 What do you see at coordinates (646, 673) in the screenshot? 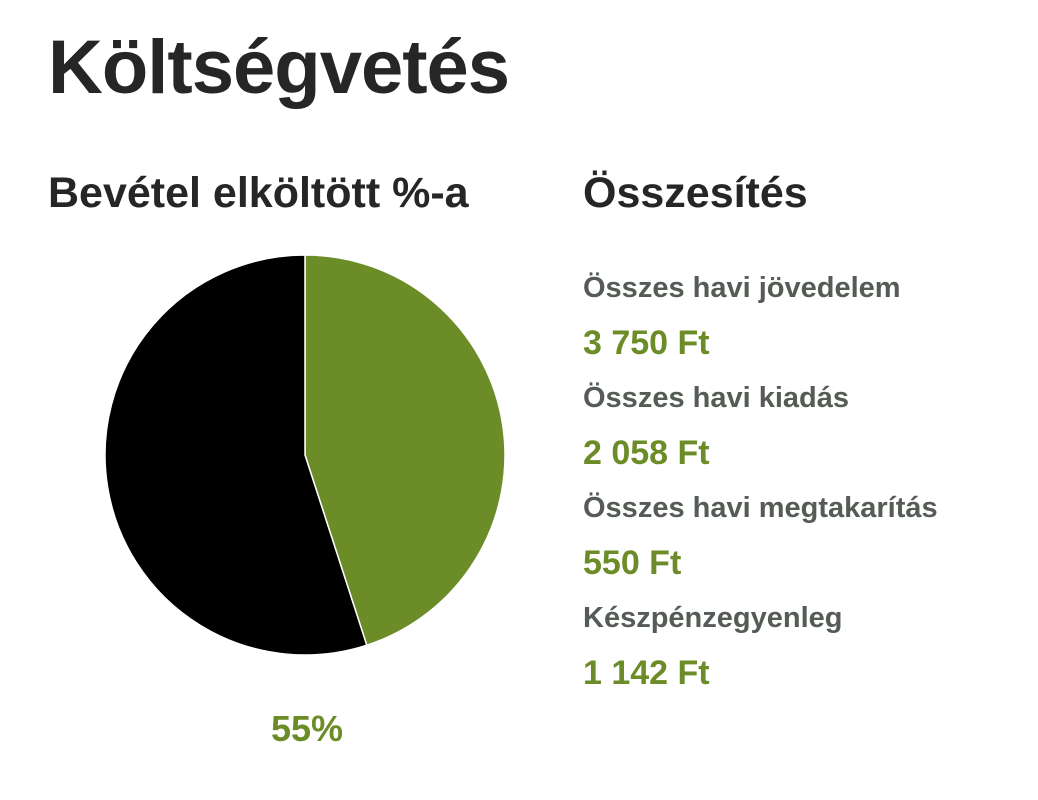
I see `summary-value: 1 142 Ft` at bounding box center [646, 673].